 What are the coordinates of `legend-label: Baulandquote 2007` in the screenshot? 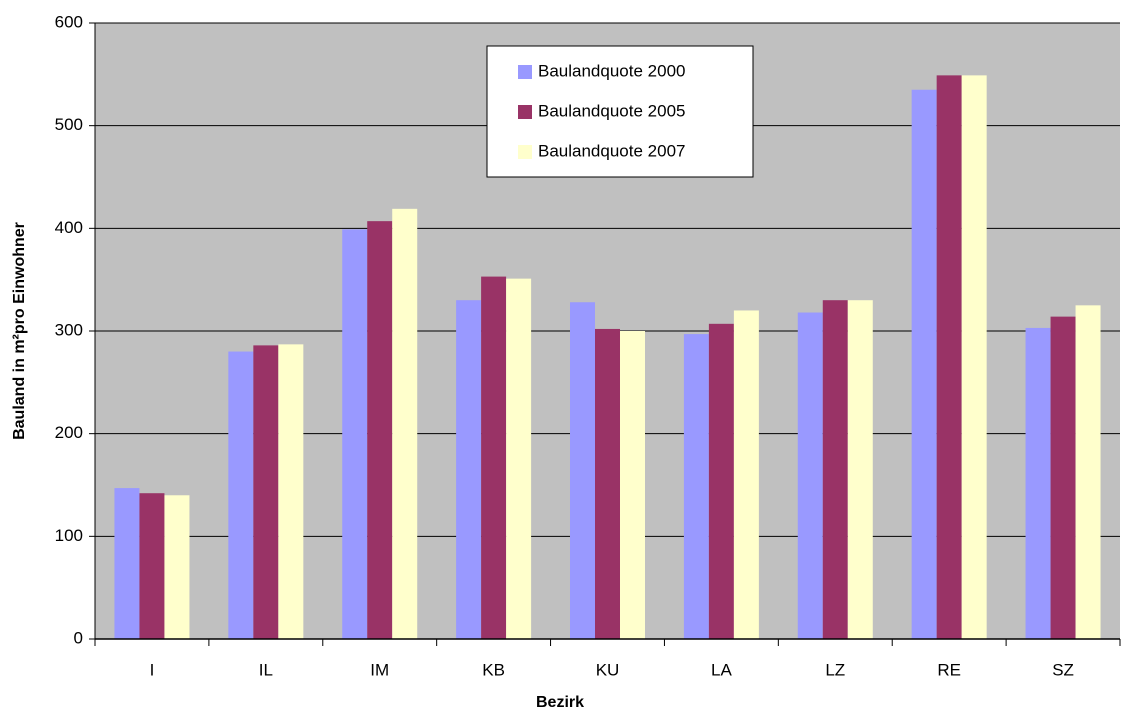 It's located at (611, 150).